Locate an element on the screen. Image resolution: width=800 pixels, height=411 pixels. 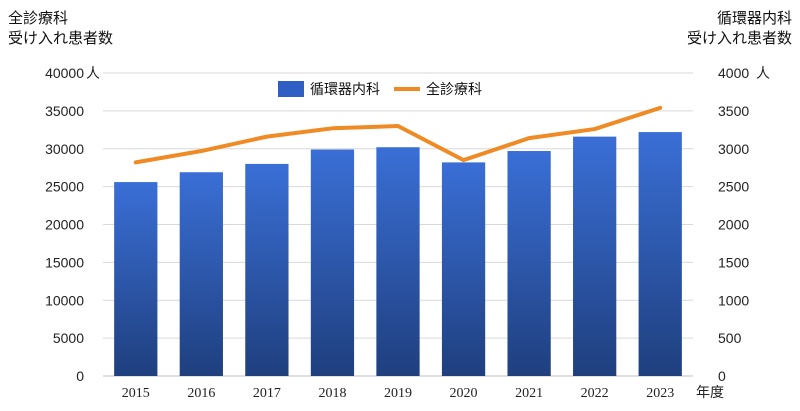
x-tick-label: 2022 is located at coordinates (595, 393).